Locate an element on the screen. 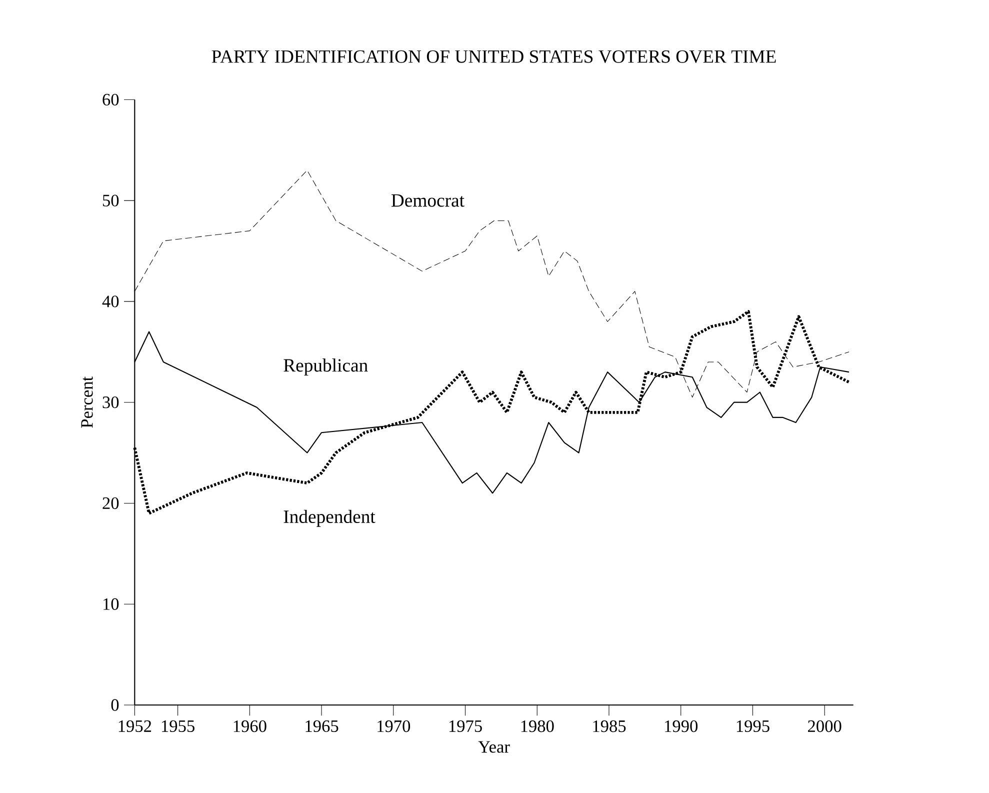 Image resolution: width=989 pixels, height=793 pixels. y-tick-label: 50 is located at coordinates (110, 200).